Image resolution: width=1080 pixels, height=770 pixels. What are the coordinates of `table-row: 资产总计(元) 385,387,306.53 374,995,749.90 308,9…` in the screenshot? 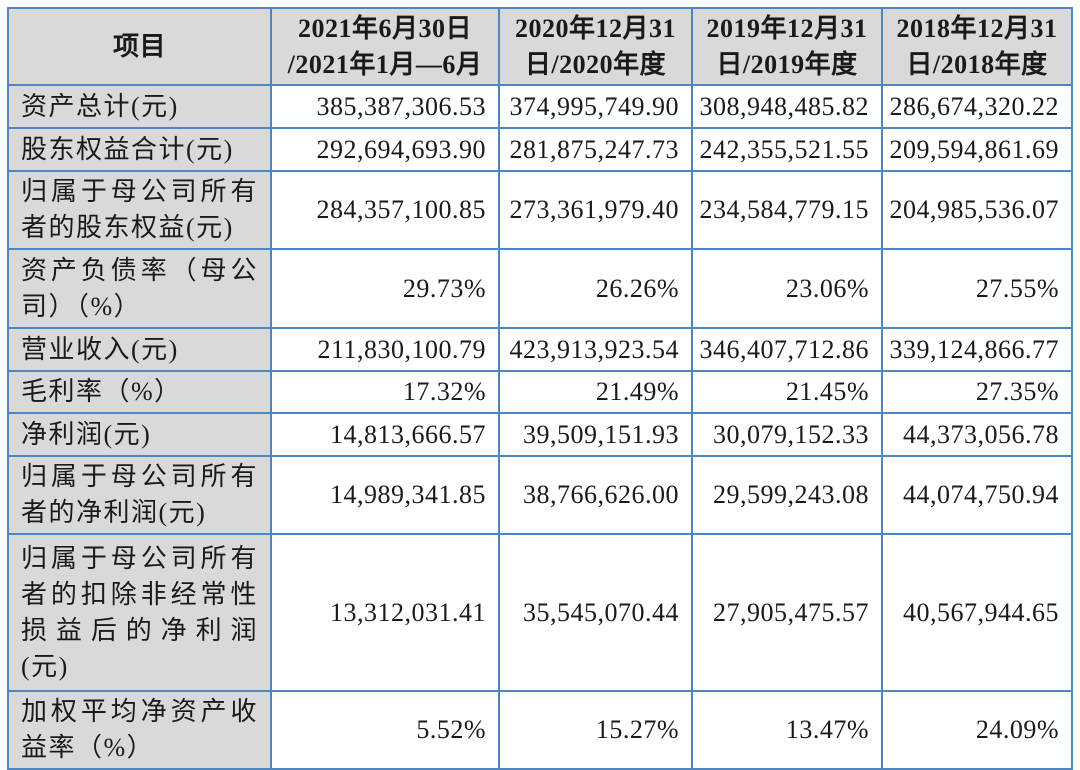 It's located at (540, 106).